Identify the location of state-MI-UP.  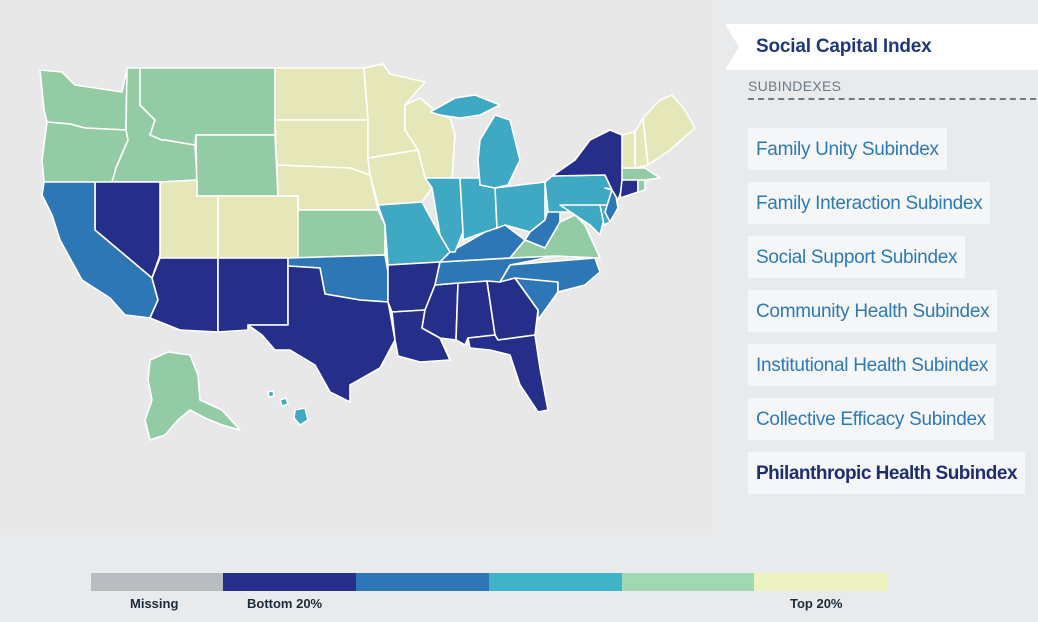
(465, 106).